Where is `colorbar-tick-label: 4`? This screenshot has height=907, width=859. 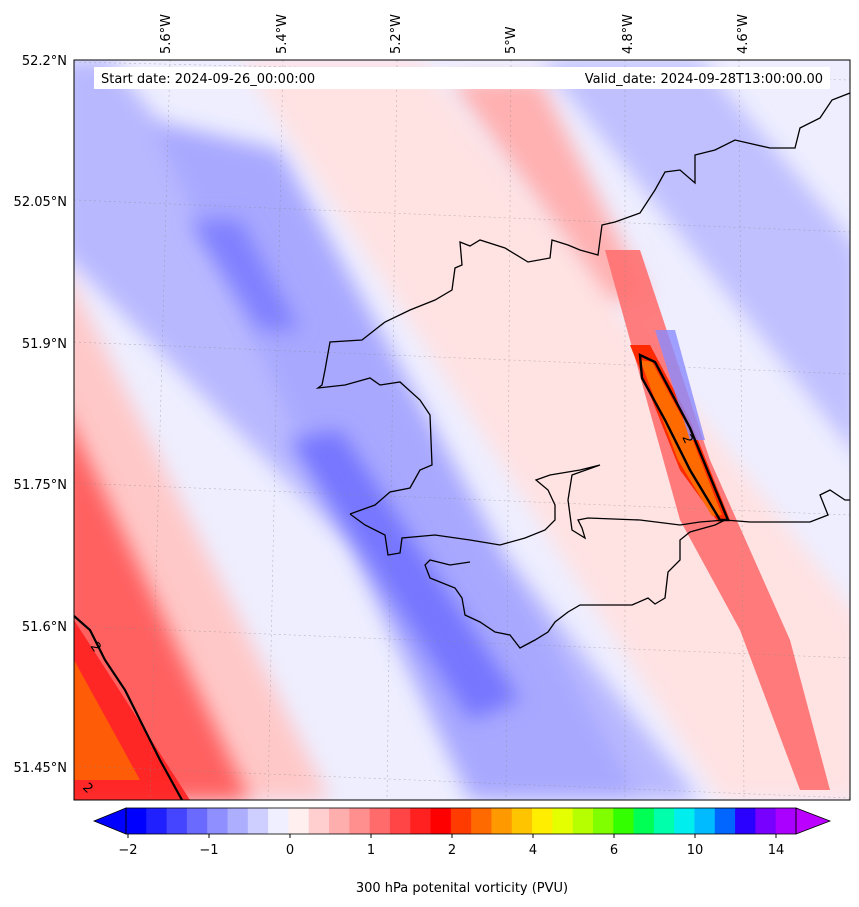
colorbar-tick-label: 4 is located at coordinates (533, 850).